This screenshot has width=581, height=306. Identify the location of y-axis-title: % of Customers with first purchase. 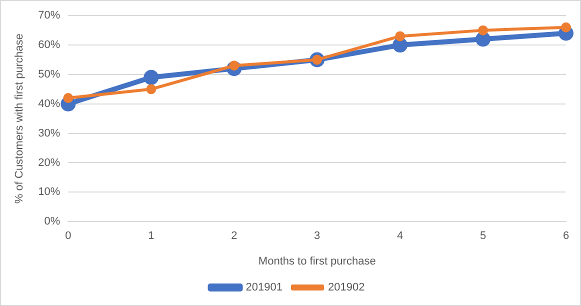
(20, 119).